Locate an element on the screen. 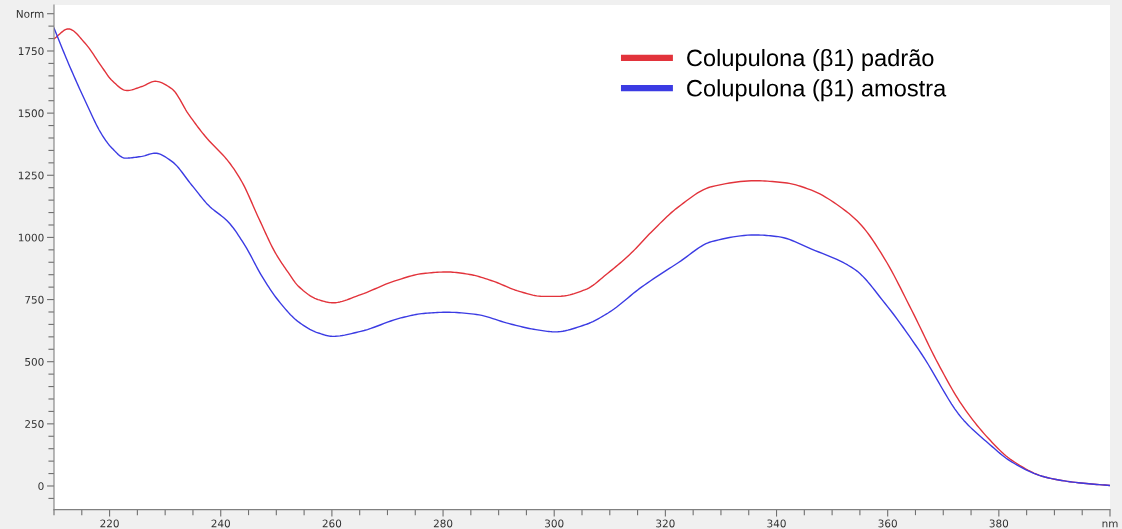 The image size is (1122, 529). y-tick-label: 750 is located at coordinates (34, 299).